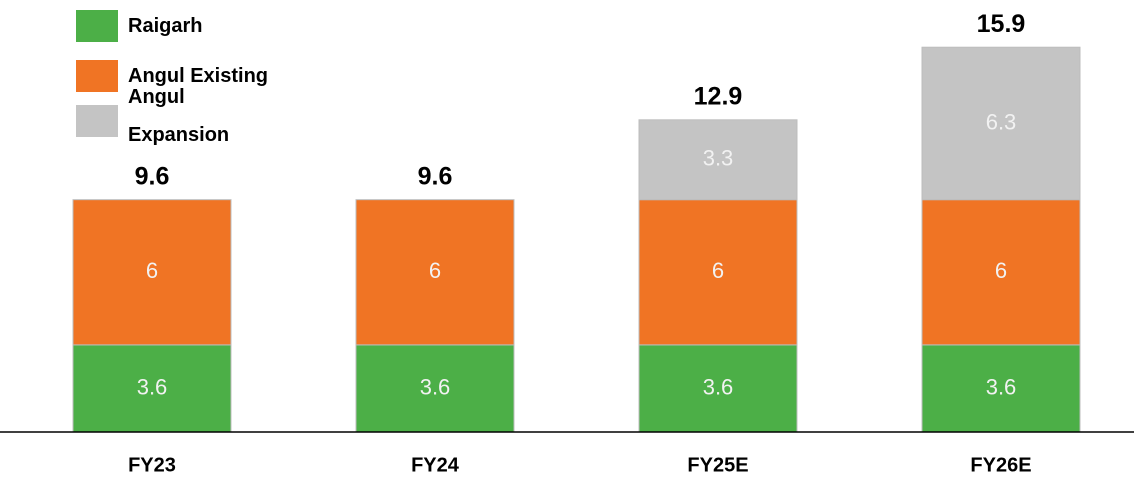 The width and height of the screenshot is (1134, 478). What do you see at coordinates (718, 96) in the screenshot?
I see `total-label: 12.9` at bounding box center [718, 96].